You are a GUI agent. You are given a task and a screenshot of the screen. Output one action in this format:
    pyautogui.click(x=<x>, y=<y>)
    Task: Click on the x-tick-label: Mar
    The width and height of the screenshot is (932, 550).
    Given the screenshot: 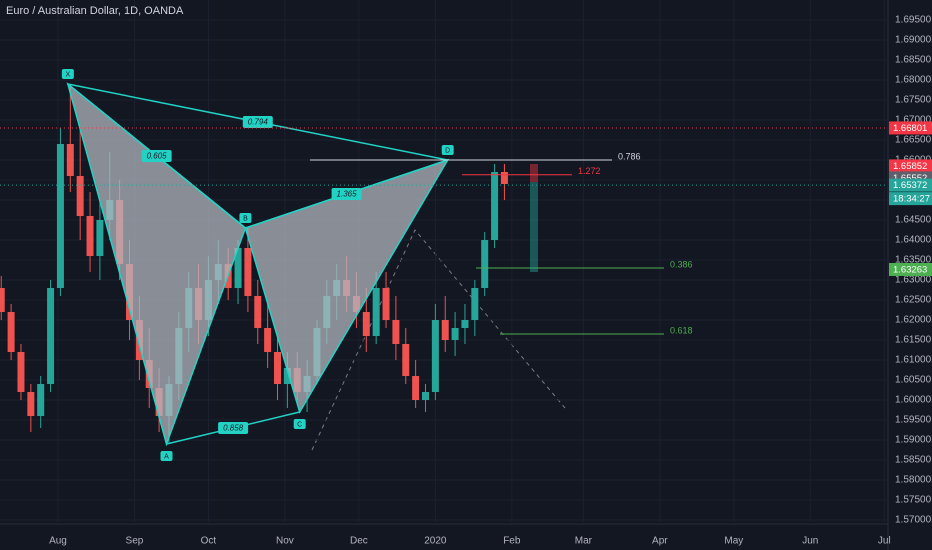 What is the action you would take?
    pyautogui.click(x=584, y=541)
    